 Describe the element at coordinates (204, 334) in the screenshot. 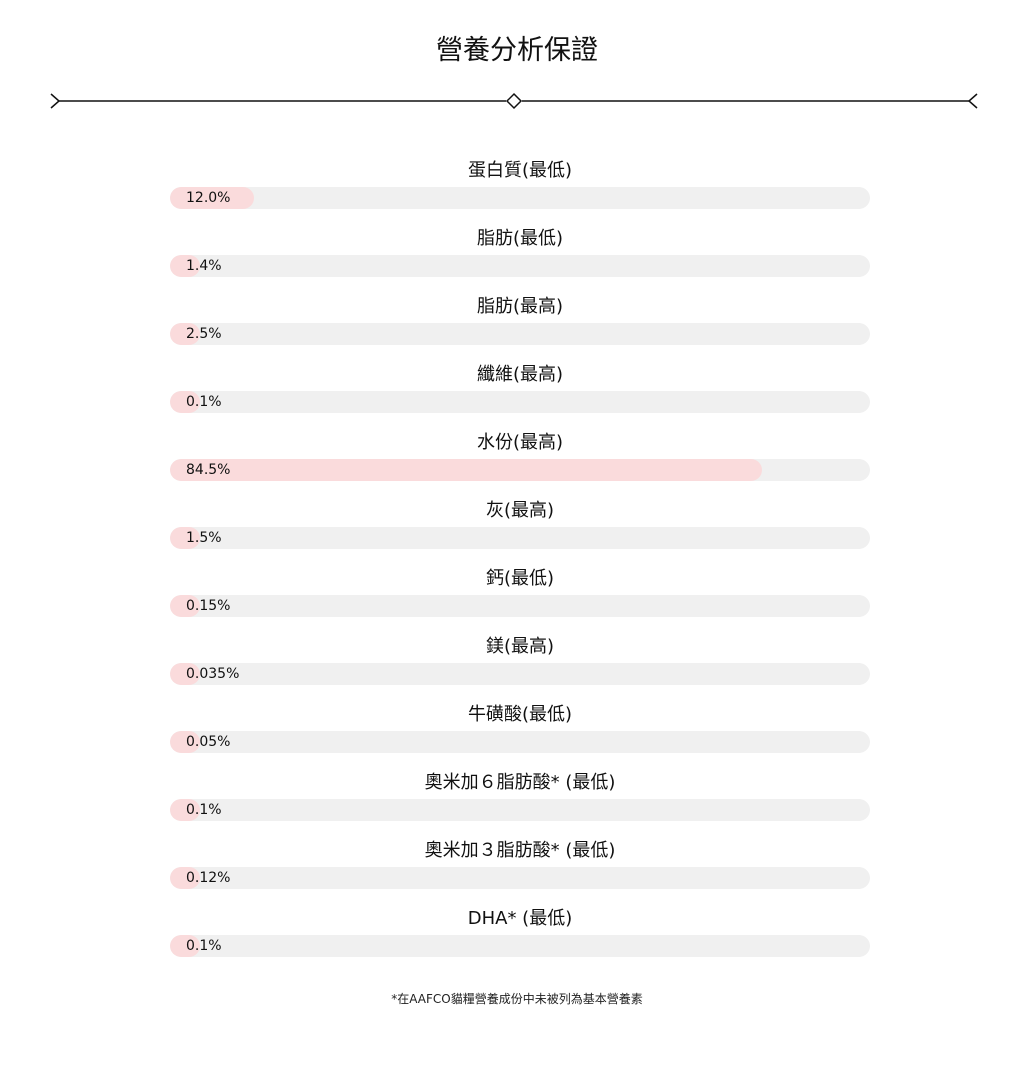

I see `nutrient-value: 2.5%` at that location.